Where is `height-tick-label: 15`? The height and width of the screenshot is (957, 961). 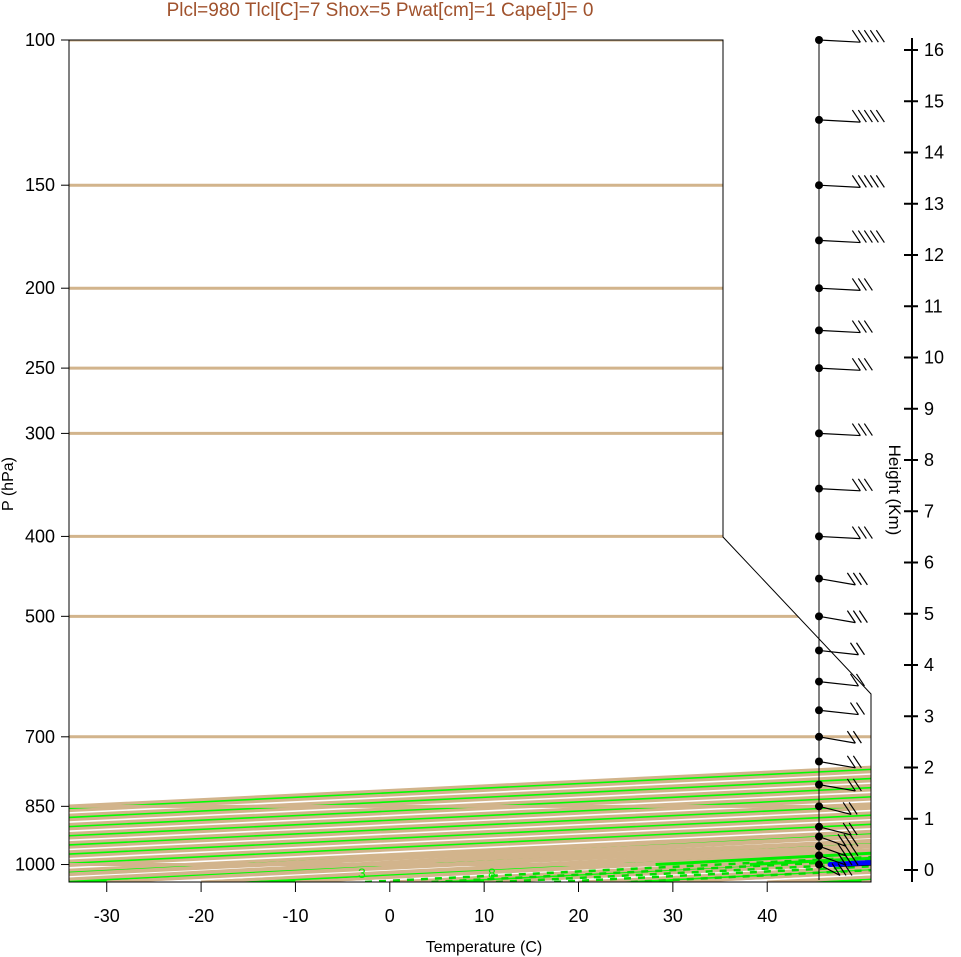
height-tick-label: 15 is located at coordinates (934, 101).